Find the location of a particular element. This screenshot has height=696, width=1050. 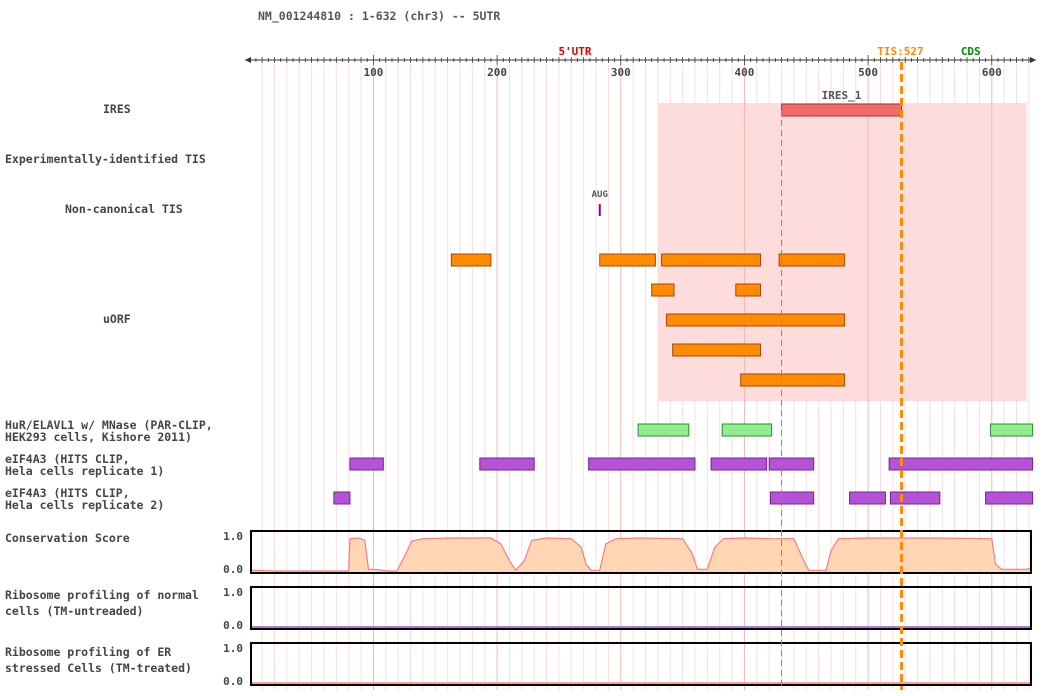

ribo-normal-track-ymin-label: 0.0 is located at coordinates (233, 625).